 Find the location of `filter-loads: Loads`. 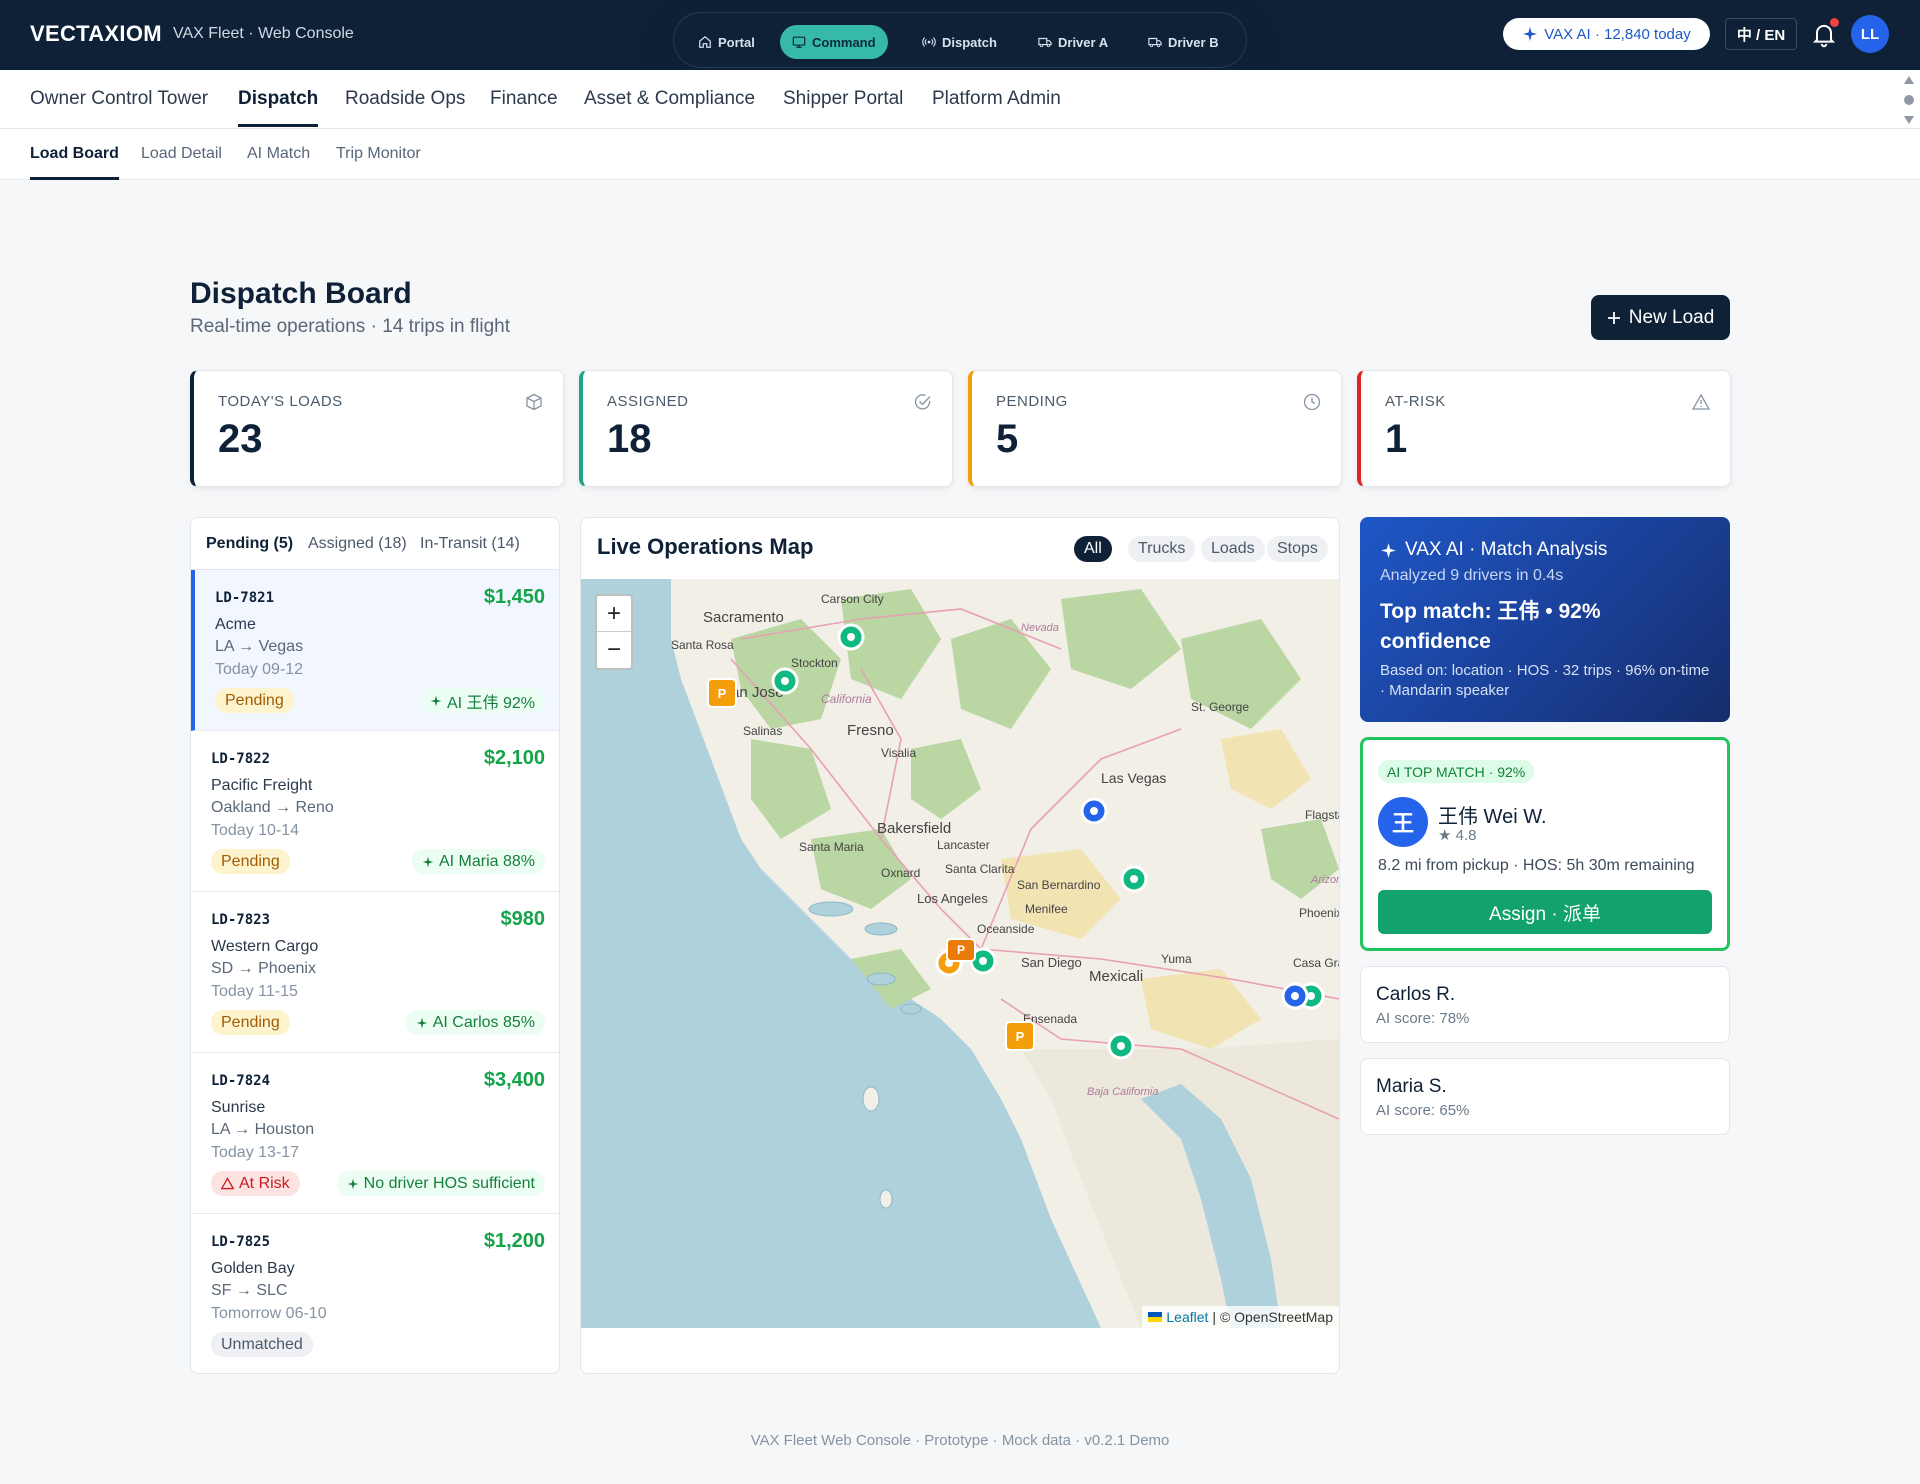

filter-loads: Loads is located at coordinates (1233, 549).